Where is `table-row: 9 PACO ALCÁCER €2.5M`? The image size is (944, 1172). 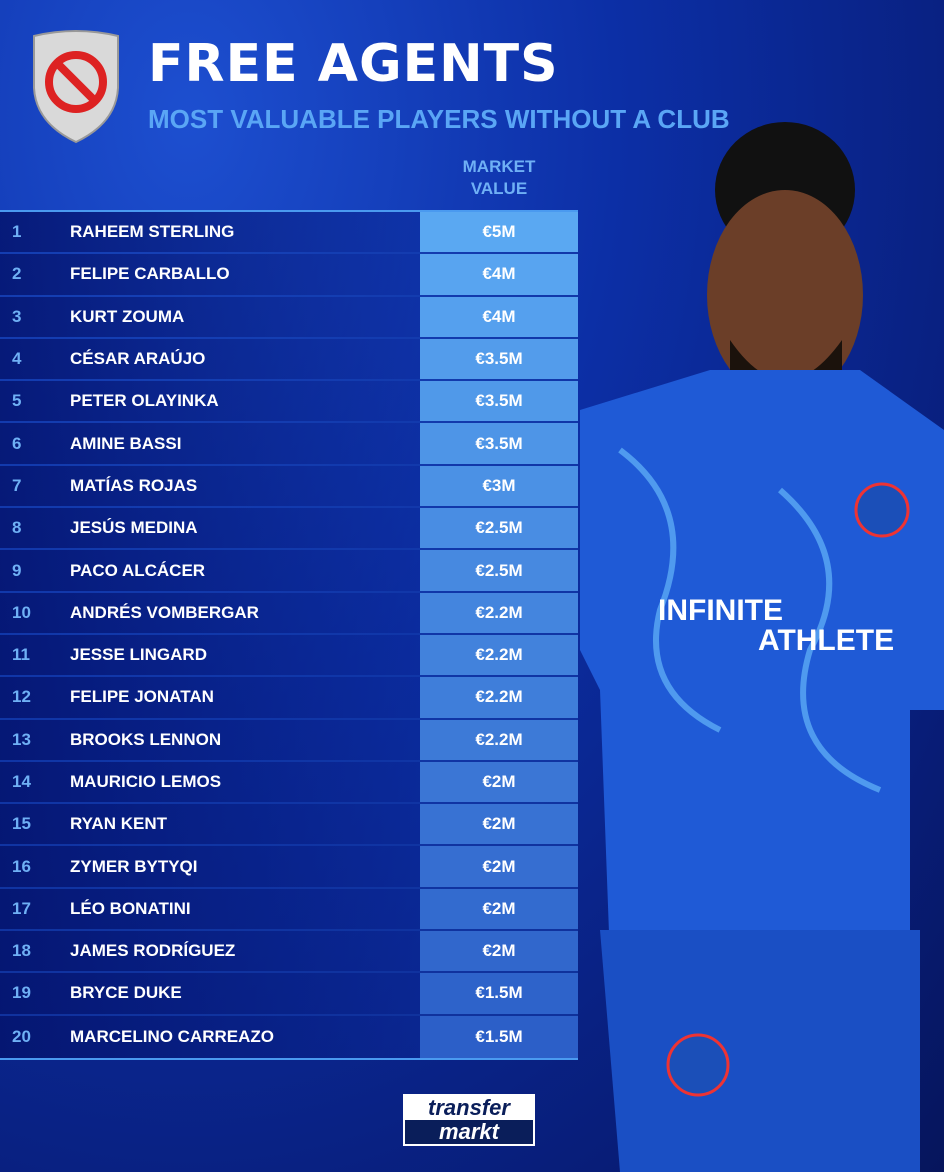 table-row: 9 PACO ALCÁCER €2.5M is located at coordinates (289, 571).